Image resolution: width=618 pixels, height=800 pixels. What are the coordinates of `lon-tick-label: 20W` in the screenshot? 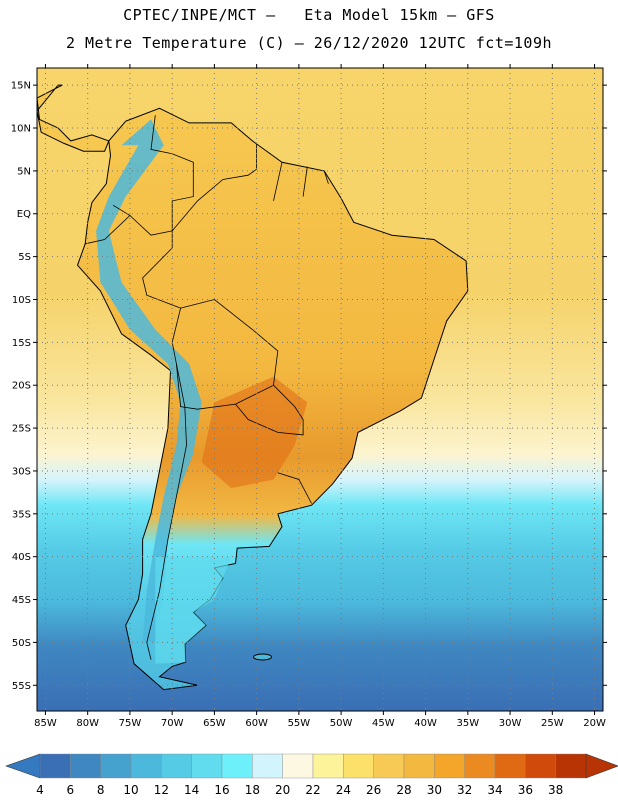 It's located at (594, 723).